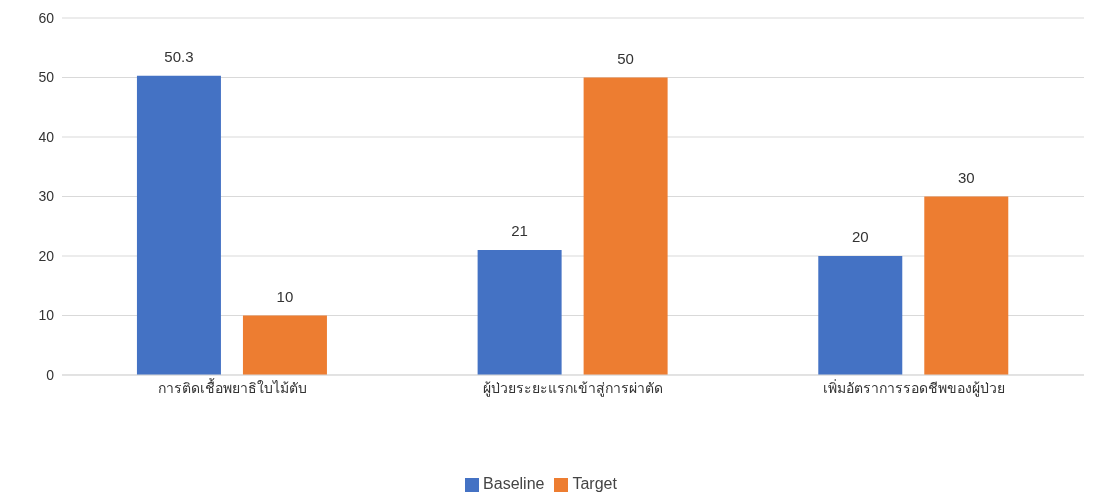 The height and width of the screenshot is (493, 1118). I want to click on data-label: 50.3, so click(179, 56).